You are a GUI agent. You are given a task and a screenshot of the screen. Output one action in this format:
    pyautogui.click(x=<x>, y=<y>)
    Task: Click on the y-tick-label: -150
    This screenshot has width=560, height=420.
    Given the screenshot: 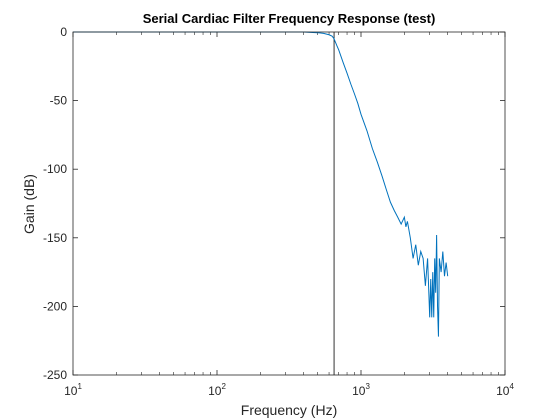 What is the action you would take?
    pyautogui.click(x=55, y=238)
    